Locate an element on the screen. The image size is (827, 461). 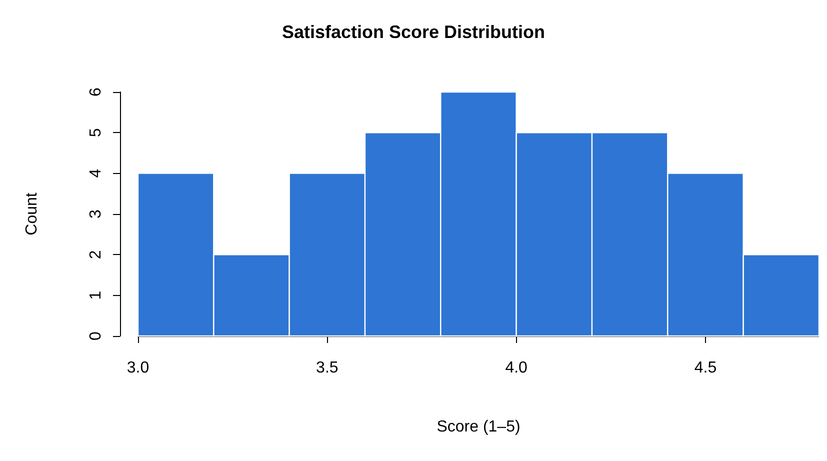
y-tick-label: 0 is located at coordinates (96, 335).